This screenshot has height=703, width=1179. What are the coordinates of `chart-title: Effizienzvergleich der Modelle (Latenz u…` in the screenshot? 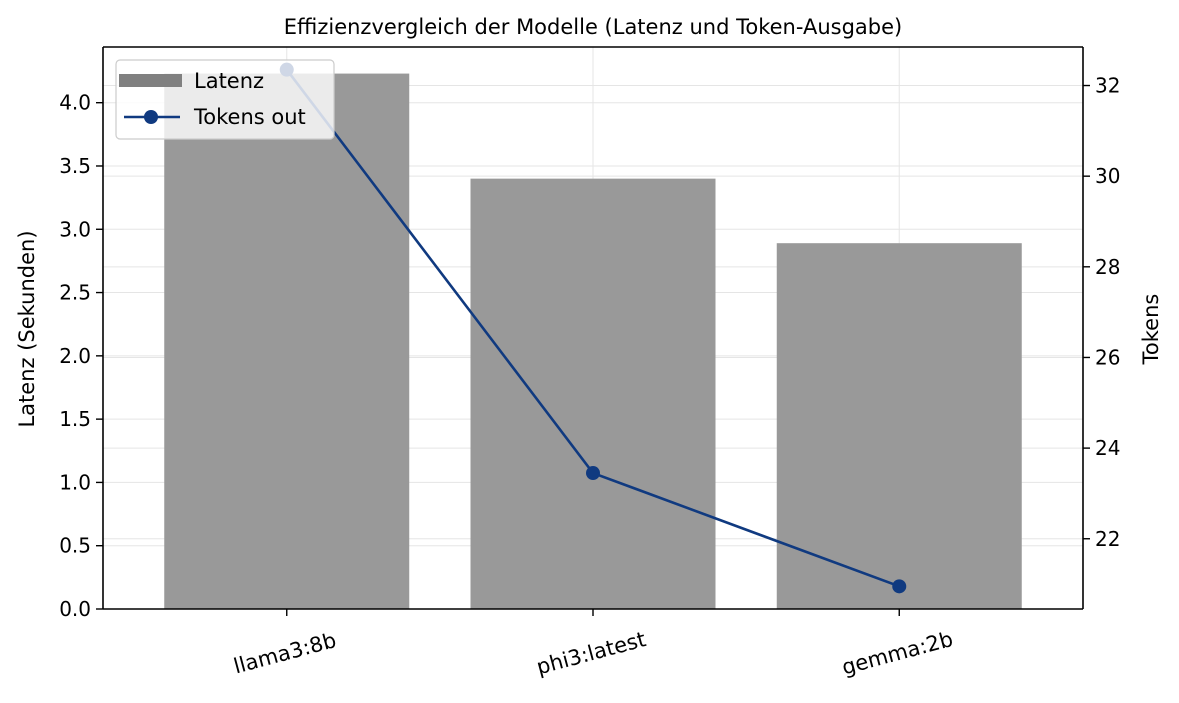 It's located at (593, 27).